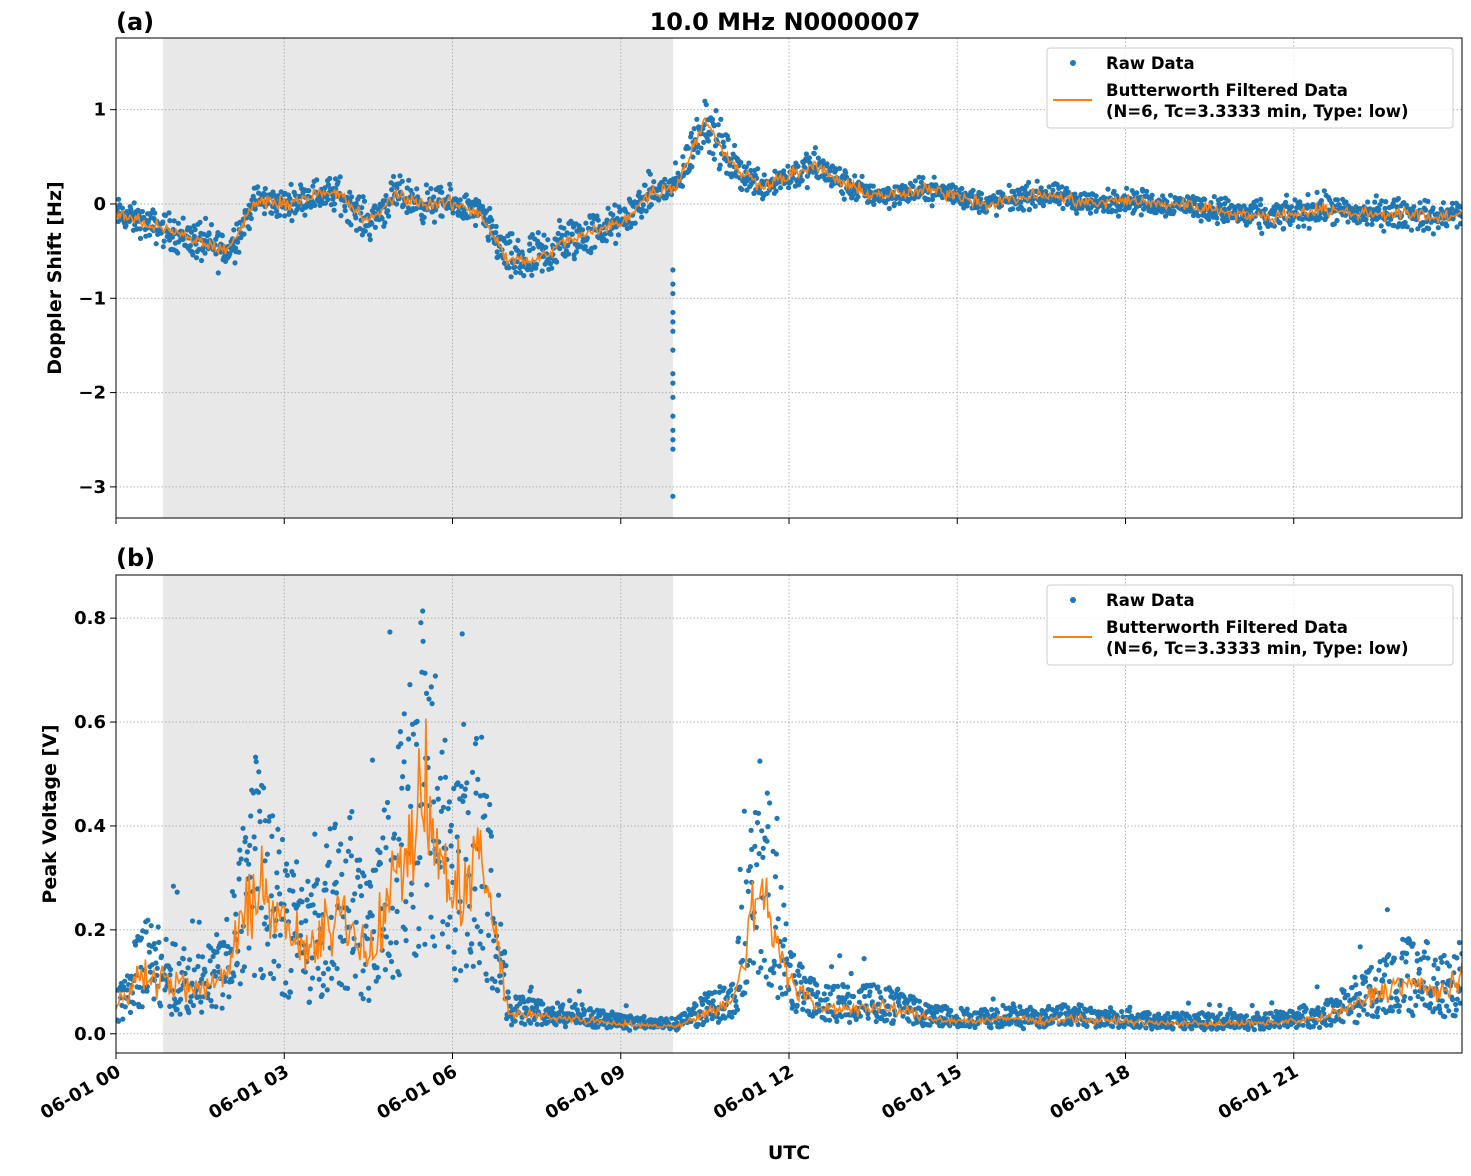 The image size is (1471, 1176). I want to click on raw-data-outlier, so click(673, 331).